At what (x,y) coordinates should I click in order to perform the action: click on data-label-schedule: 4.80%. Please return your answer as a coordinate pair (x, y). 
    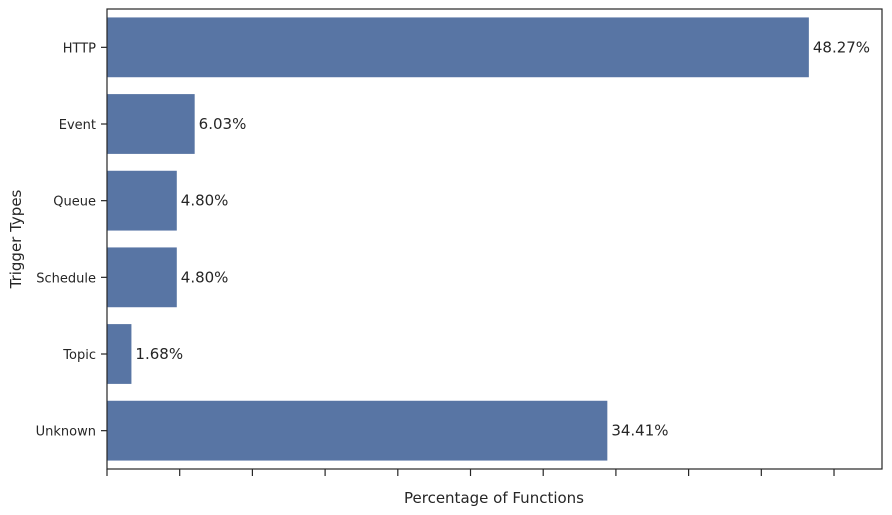
    Looking at the image, I should click on (205, 277).